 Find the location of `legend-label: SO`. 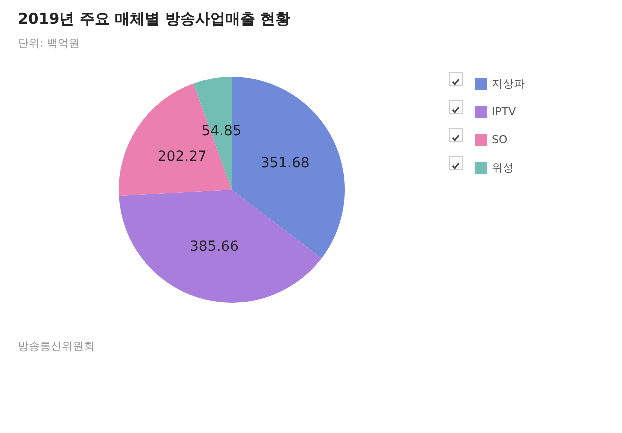

legend-label: SO is located at coordinates (500, 140).